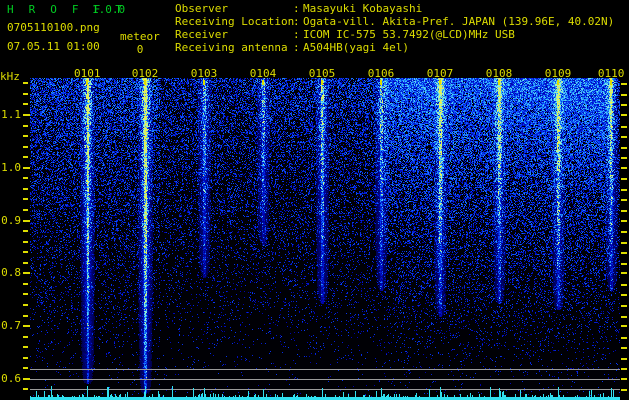  I want to click on capture-datetime: 07.05.11 01:00, so click(53, 46).